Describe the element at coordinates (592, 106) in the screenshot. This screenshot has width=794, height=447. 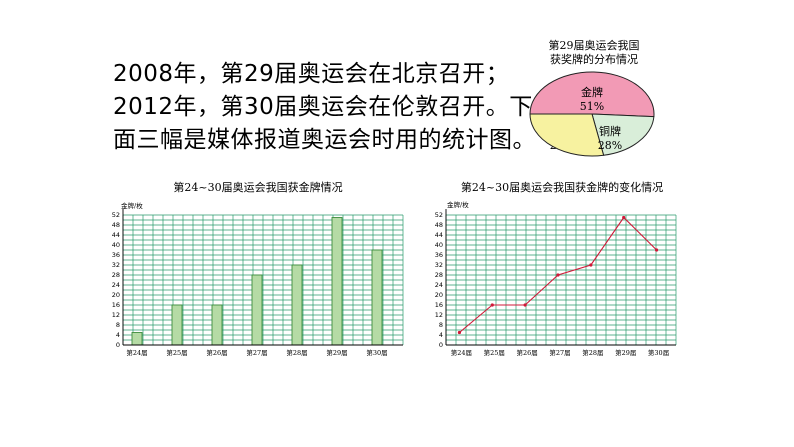
I see `pie-slice-value: 51%` at that location.